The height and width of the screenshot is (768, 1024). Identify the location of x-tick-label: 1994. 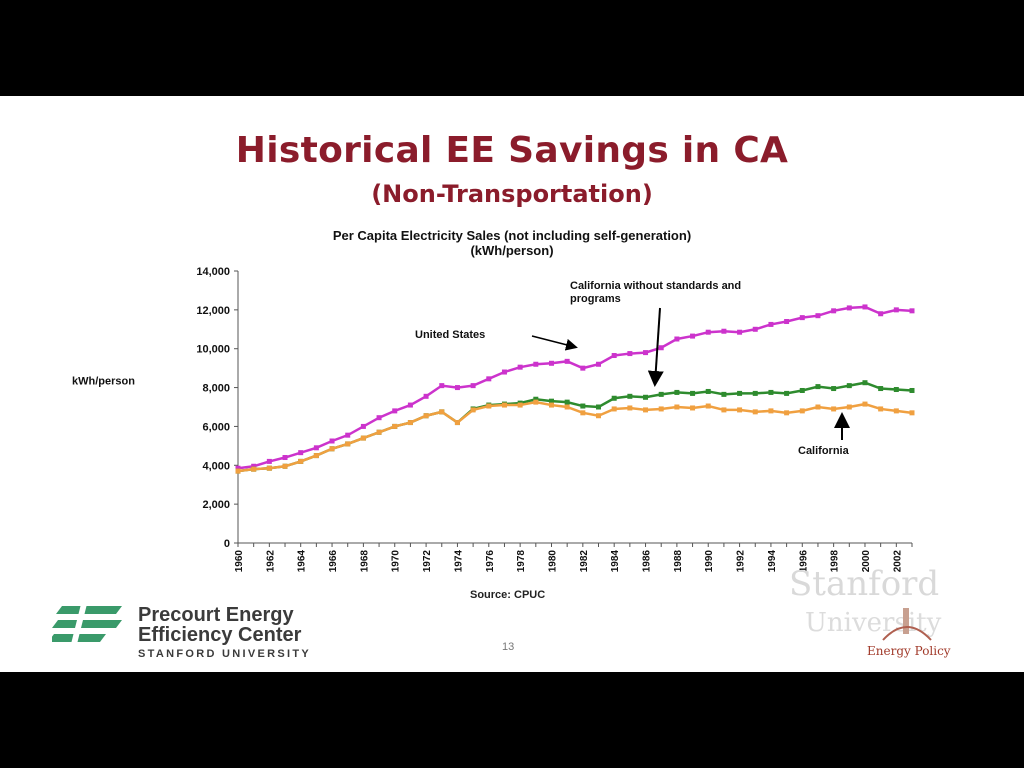
(772, 561).